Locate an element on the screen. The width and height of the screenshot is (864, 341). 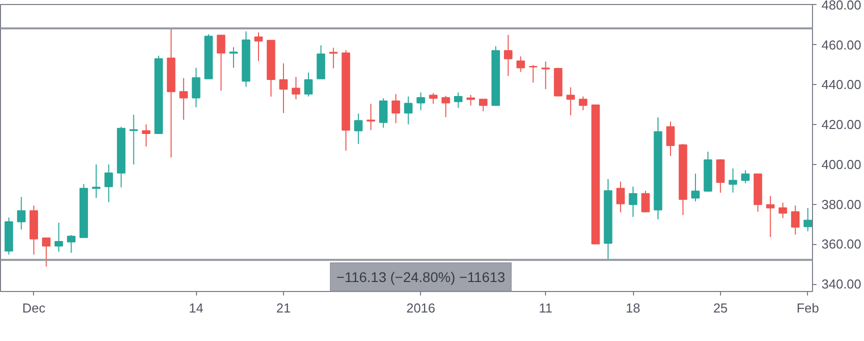
annotation: −116.13 (−24.80%) −11613 is located at coordinates (421, 276).